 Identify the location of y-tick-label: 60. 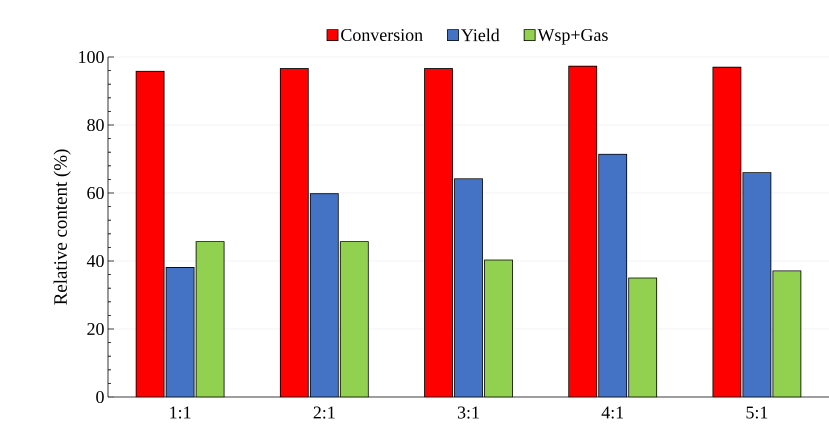
(95, 193).